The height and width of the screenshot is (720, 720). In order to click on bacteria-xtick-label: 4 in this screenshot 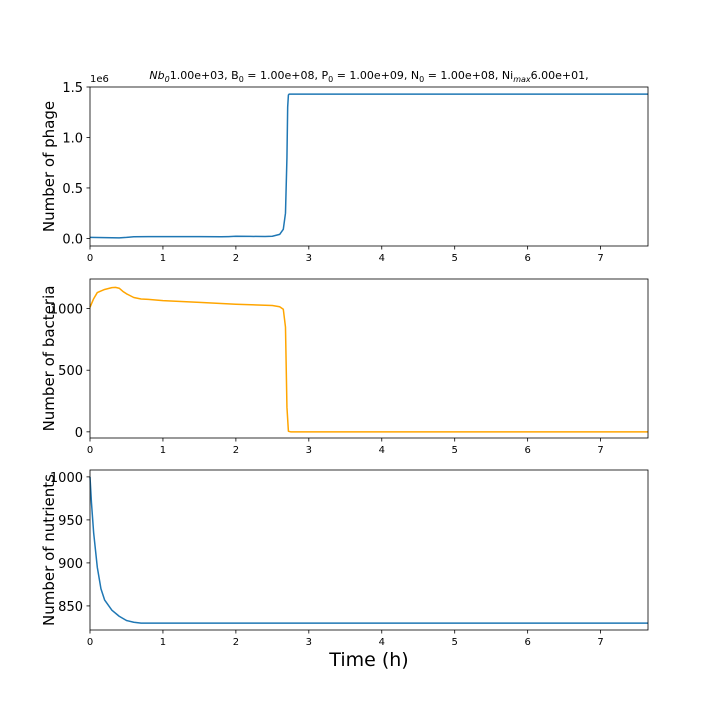, I will do `click(382, 450)`.